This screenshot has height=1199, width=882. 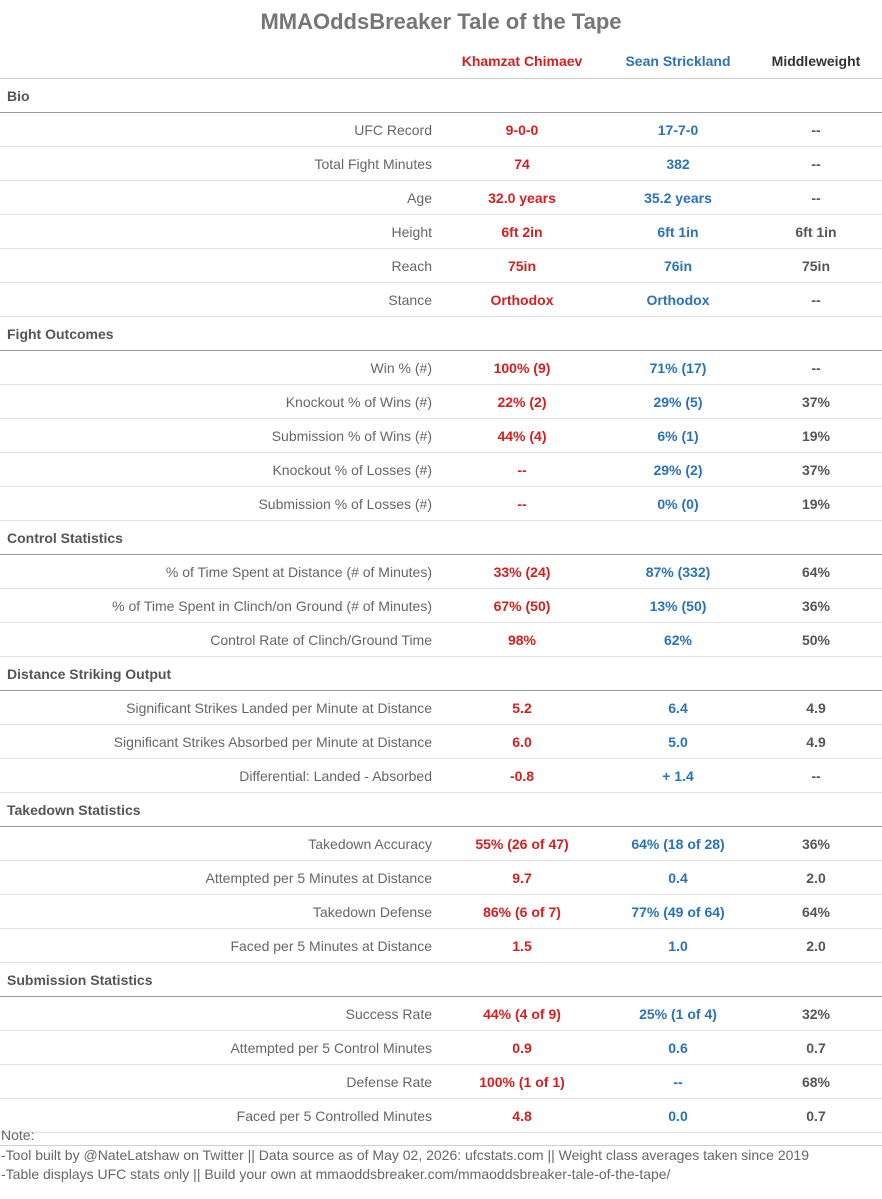 What do you see at coordinates (678, 163) in the screenshot?
I see `fighter2-value: 382` at bounding box center [678, 163].